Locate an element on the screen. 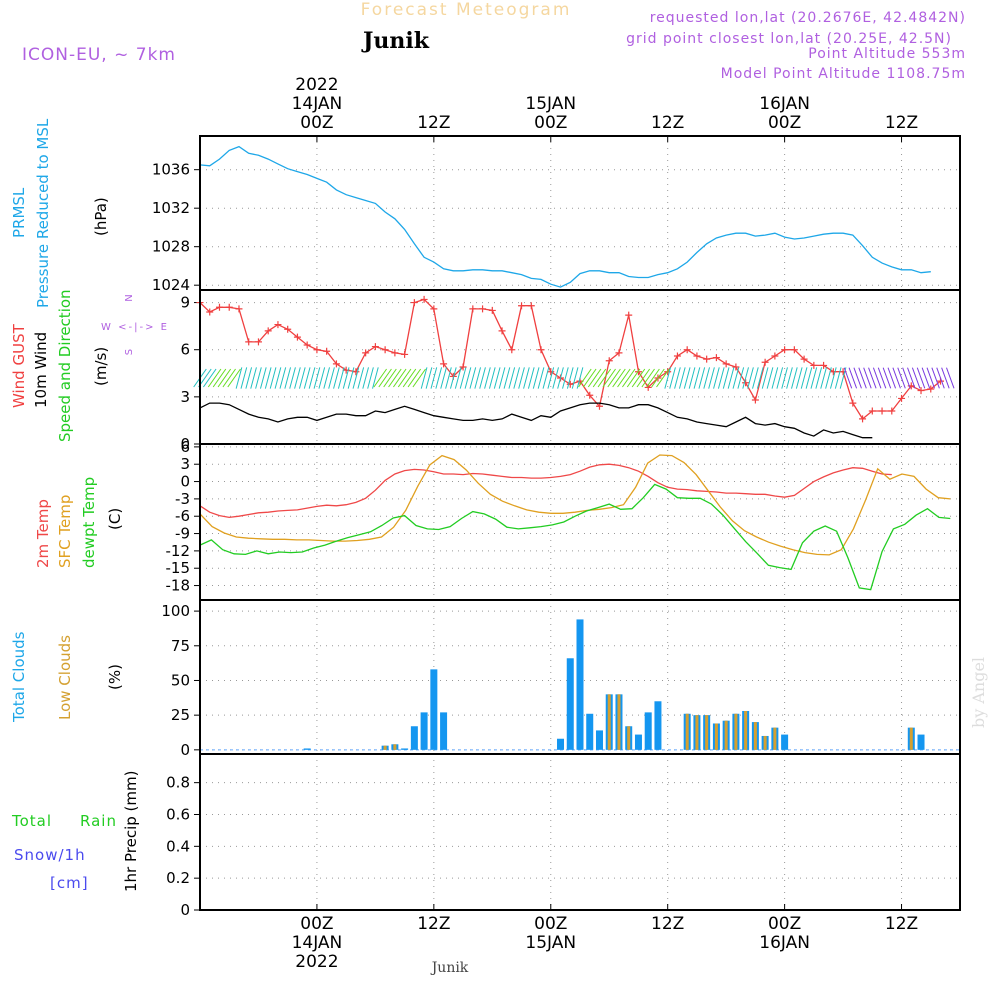  total-clouds-label: Total Clouds is located at coordinates (19, 677).